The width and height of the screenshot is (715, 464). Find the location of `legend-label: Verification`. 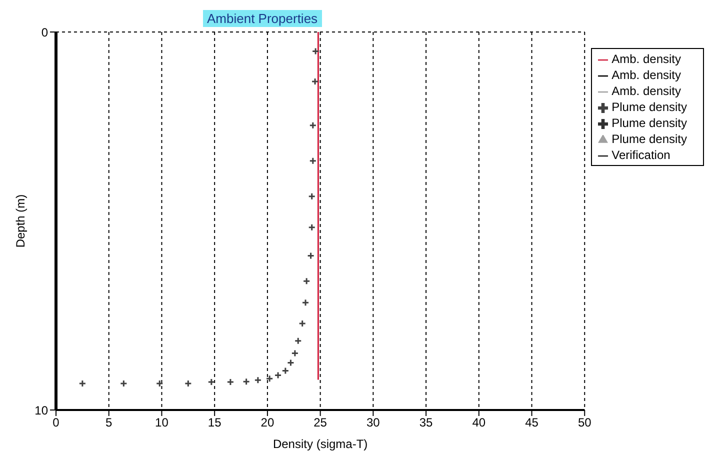

legend-label: Verification is located at coordinates (641, 155).